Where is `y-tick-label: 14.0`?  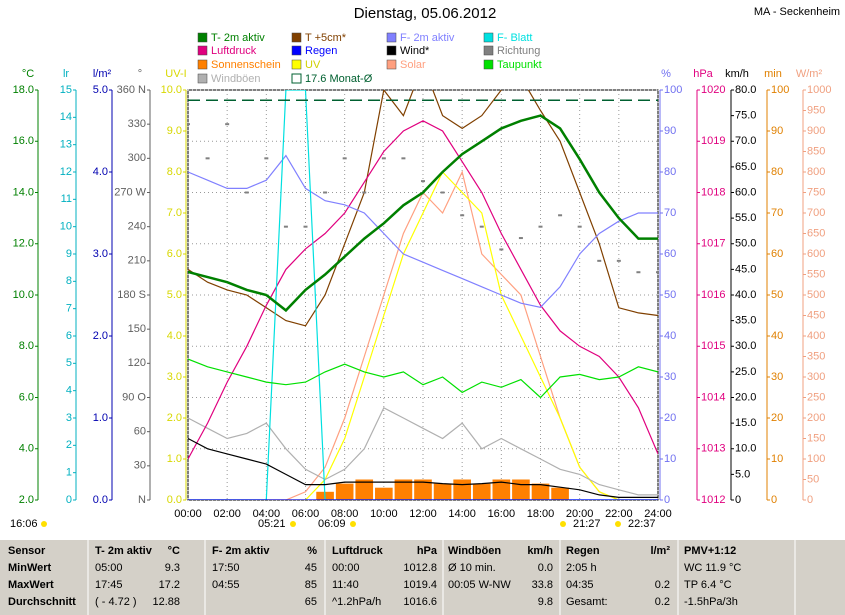 y-tick-label: 14.0 is located at coordinates (23, 192).